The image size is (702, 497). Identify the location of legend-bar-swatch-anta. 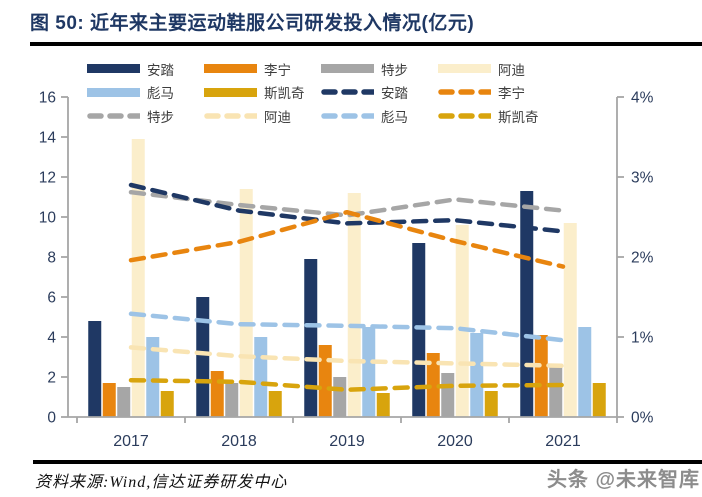
(113, 69).